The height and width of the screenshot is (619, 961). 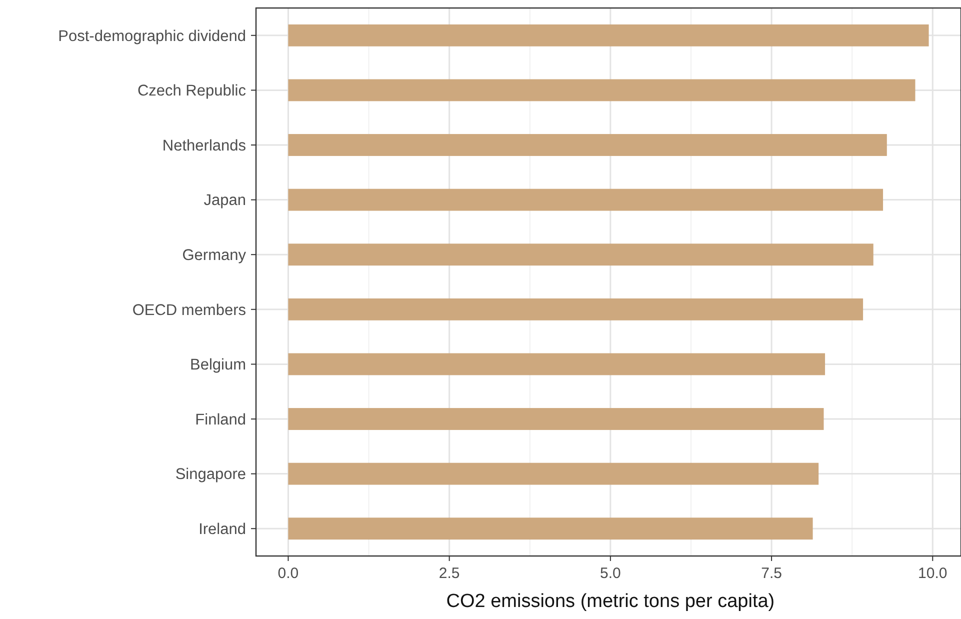 What do you see at coordinates (220, 419) in the screenshot?
I see `y-tick-label: Finland` at bounding box center [220, 419].